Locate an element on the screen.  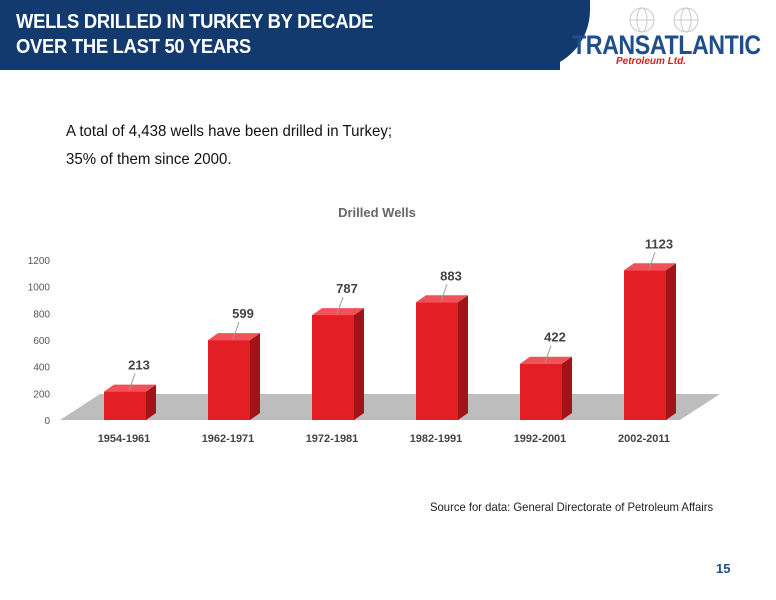
bar-1972-1981 is located at coordinates (338, 364).